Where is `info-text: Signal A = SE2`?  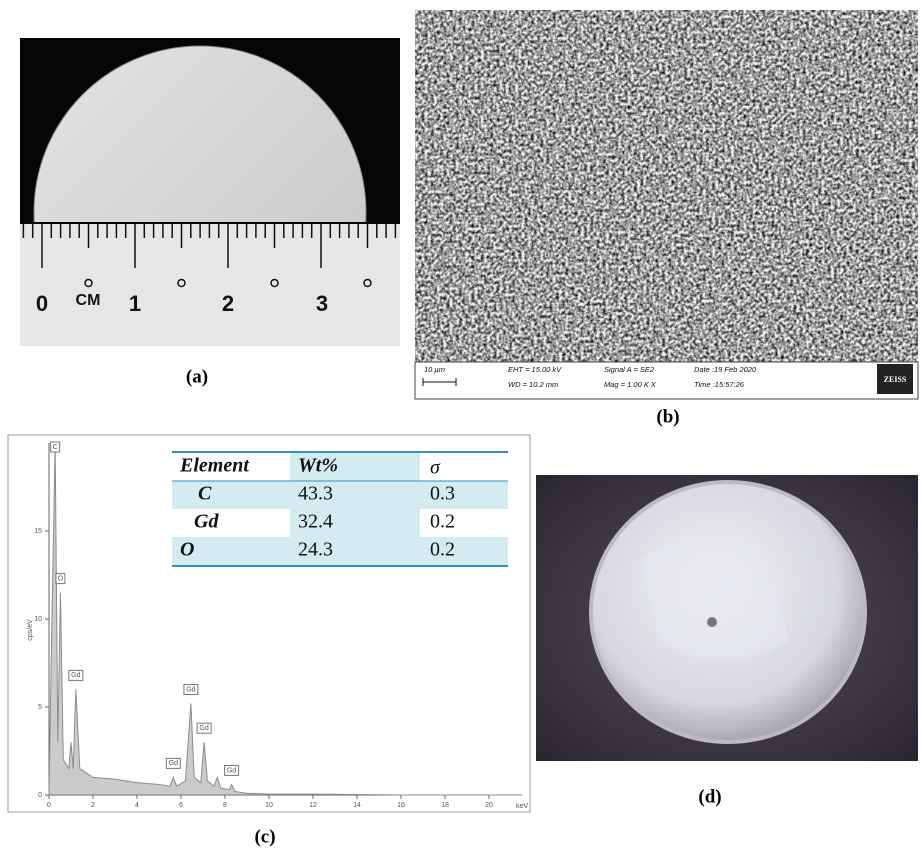 info-text: Signal A = SE2 is located at coordinates (629, 369).